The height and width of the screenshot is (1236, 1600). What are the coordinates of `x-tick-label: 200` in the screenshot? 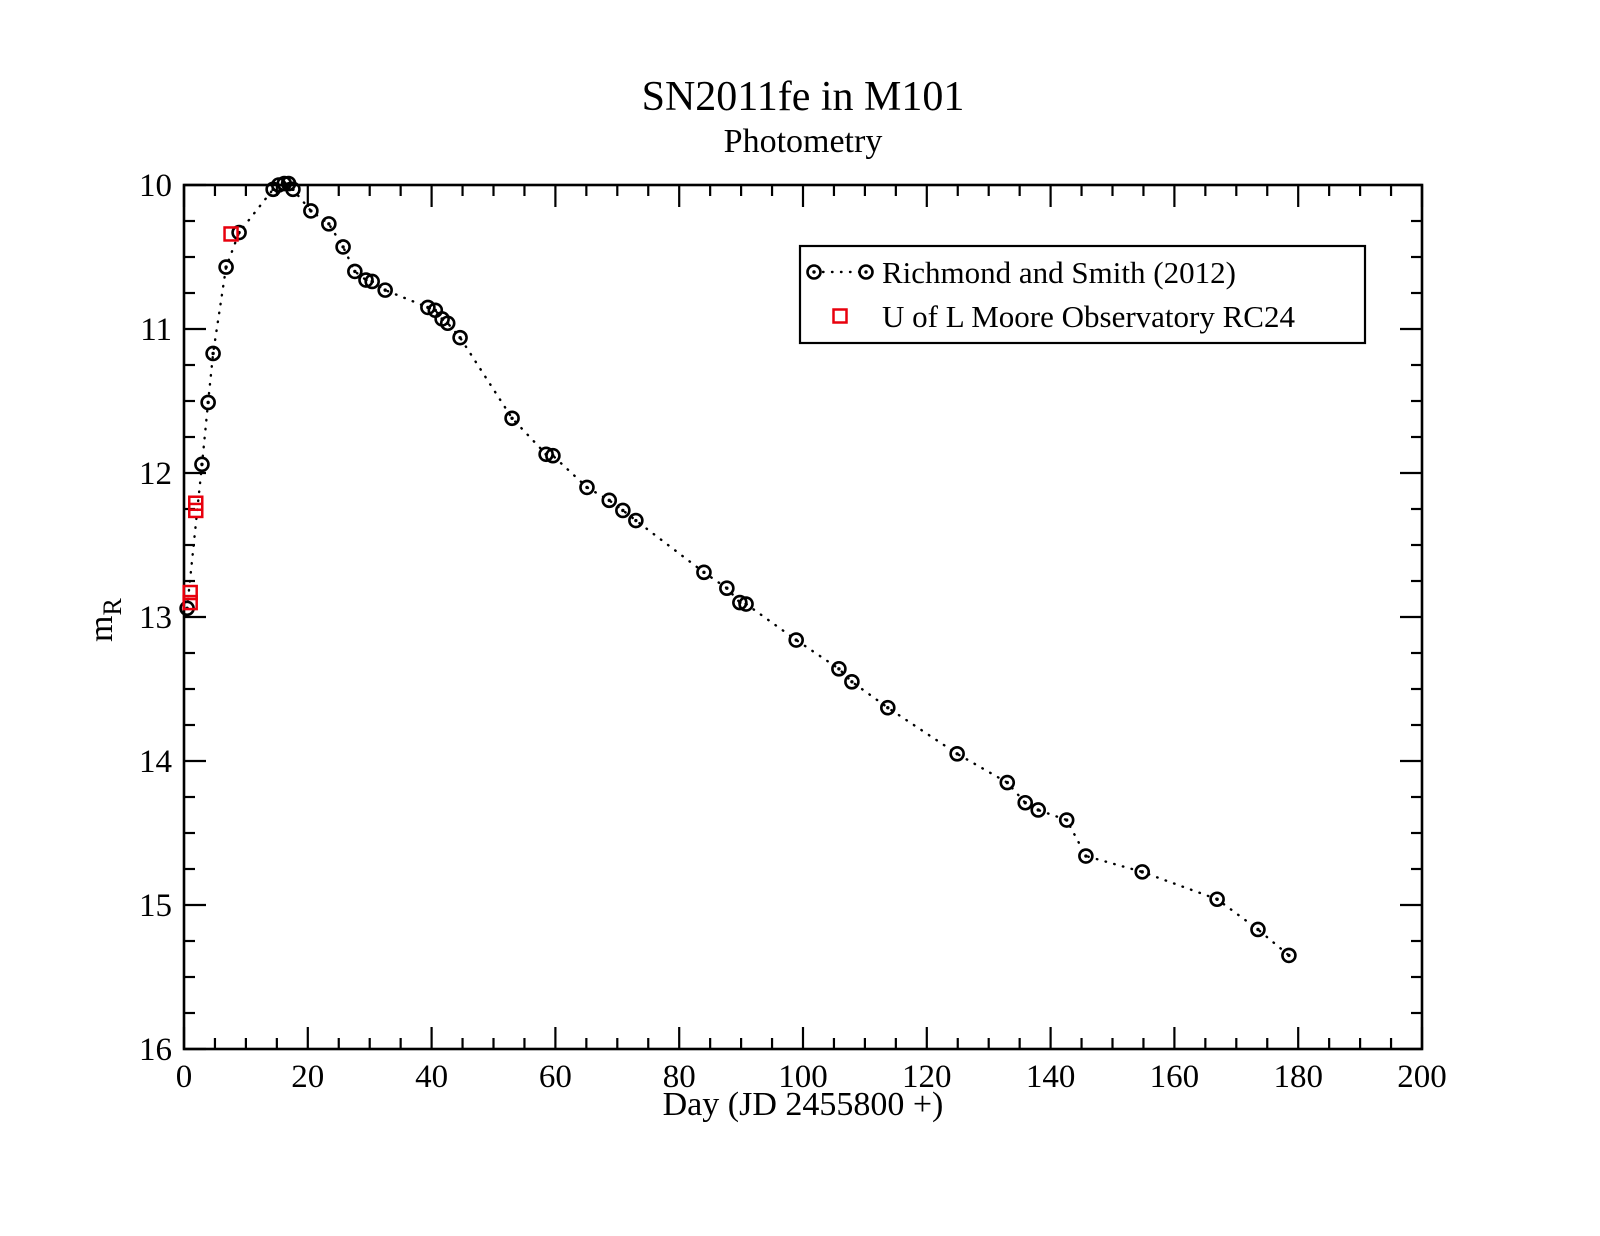 It's located at (1422, 1077).